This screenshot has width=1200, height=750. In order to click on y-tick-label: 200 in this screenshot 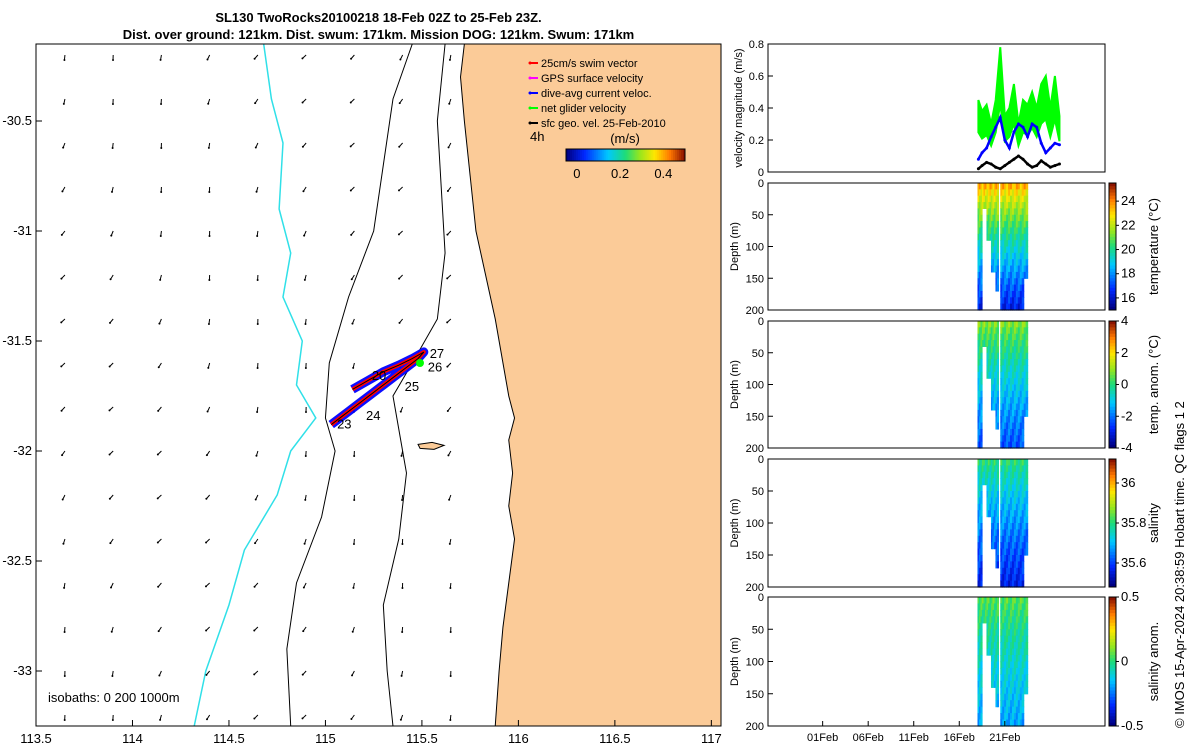, I will do `click(755, 588)`.